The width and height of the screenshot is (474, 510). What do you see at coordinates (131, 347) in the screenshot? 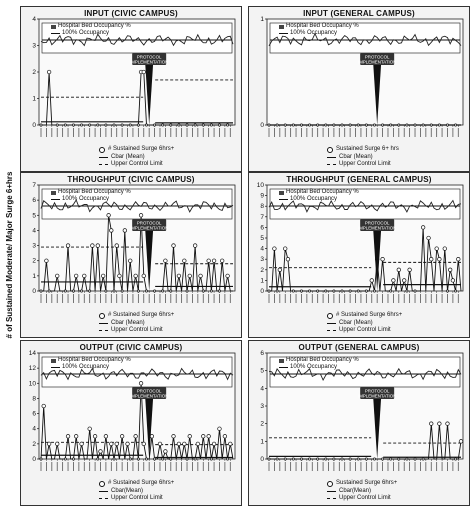
I see `chart-title: OUTPUT (CIVIC CAMPUS)` at bounding box center [131, 347].